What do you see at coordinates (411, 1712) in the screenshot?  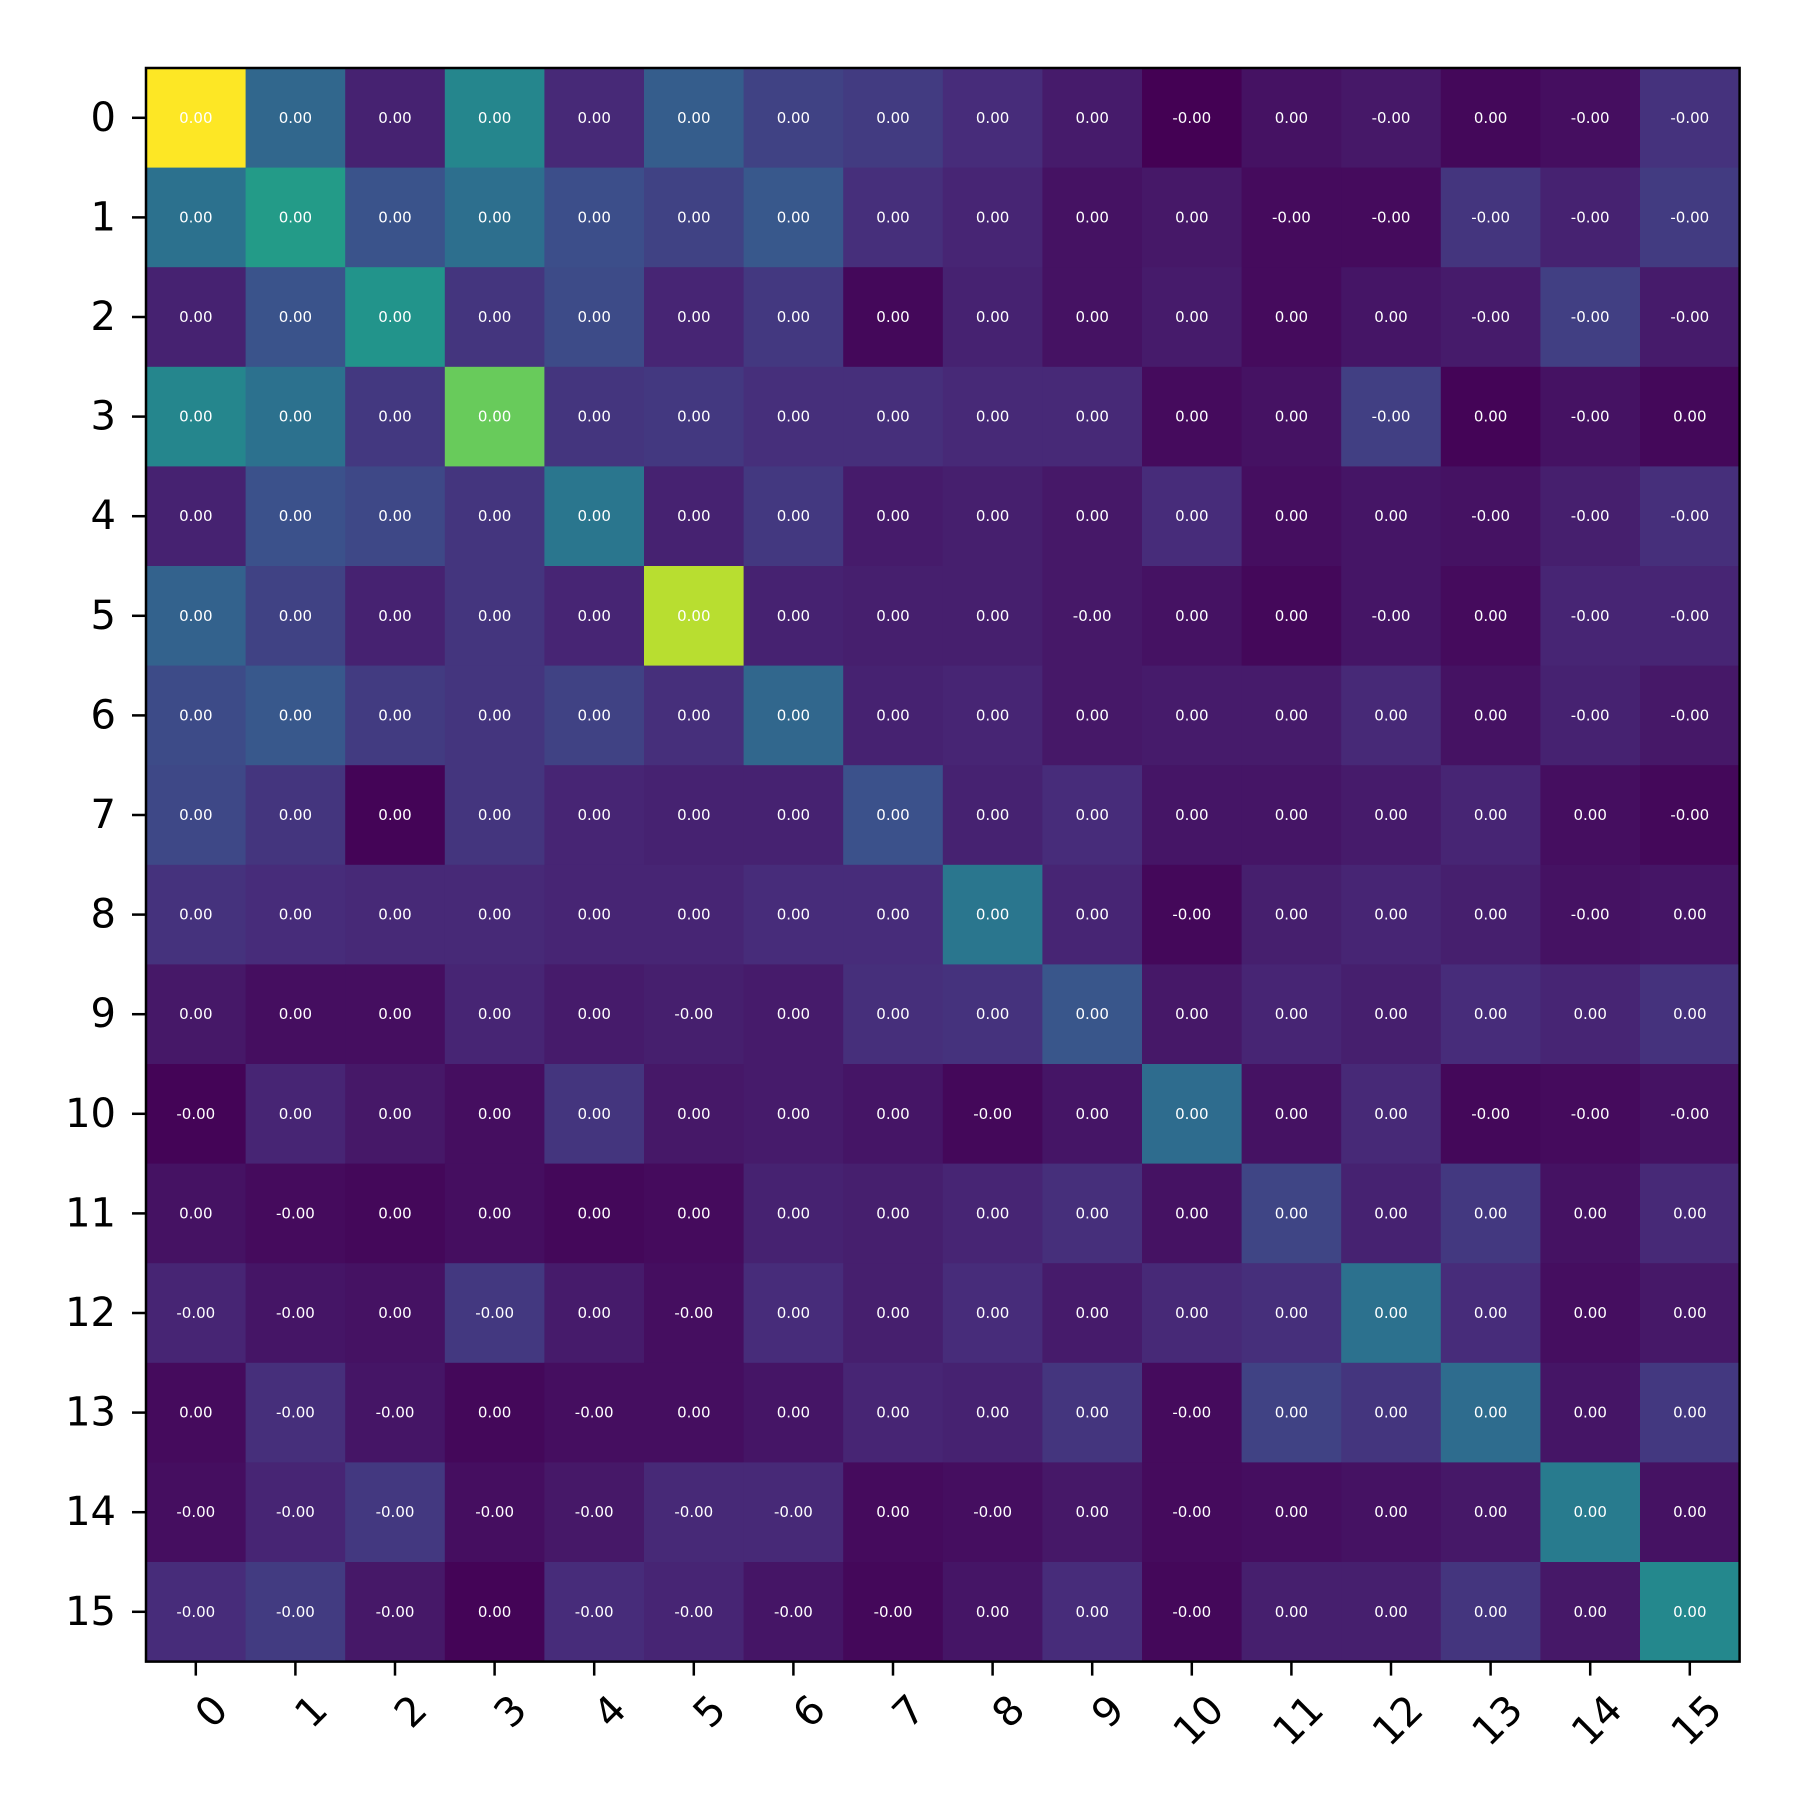 I see `x-tick-label: 2` at bounding box center [411, 1712].